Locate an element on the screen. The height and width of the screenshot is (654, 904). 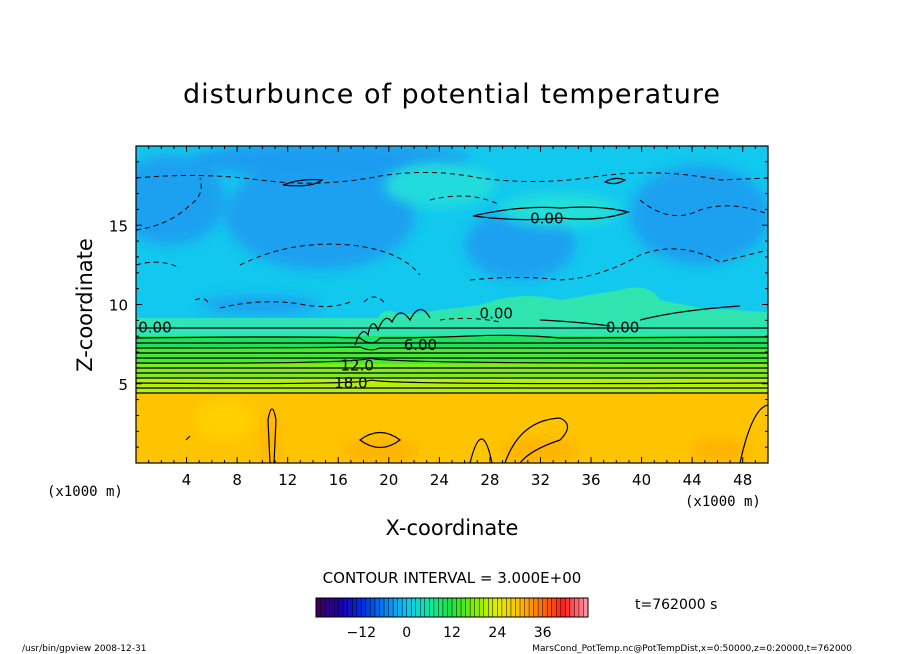
x-tick-label: 40 is located at coordinates (641, 480).